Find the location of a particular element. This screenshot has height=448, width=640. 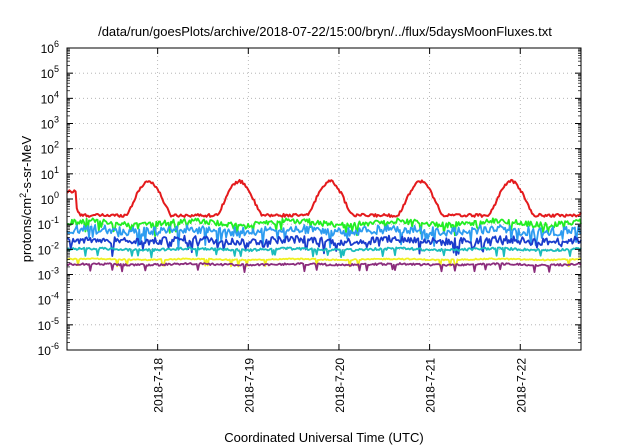

y-tick-label: 10⁻¹ is located at coordinates (48, 223).